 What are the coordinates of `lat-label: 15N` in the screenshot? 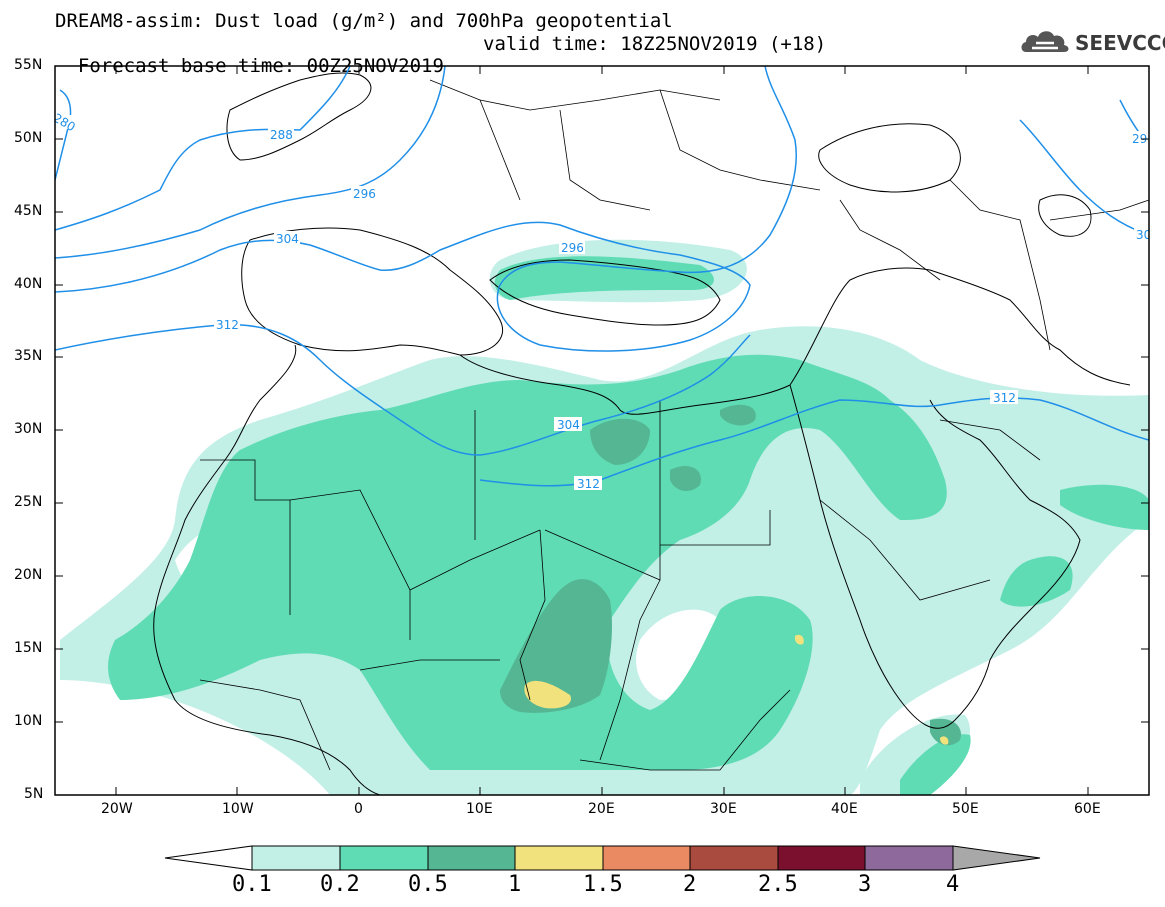 It's located at (28, 648).